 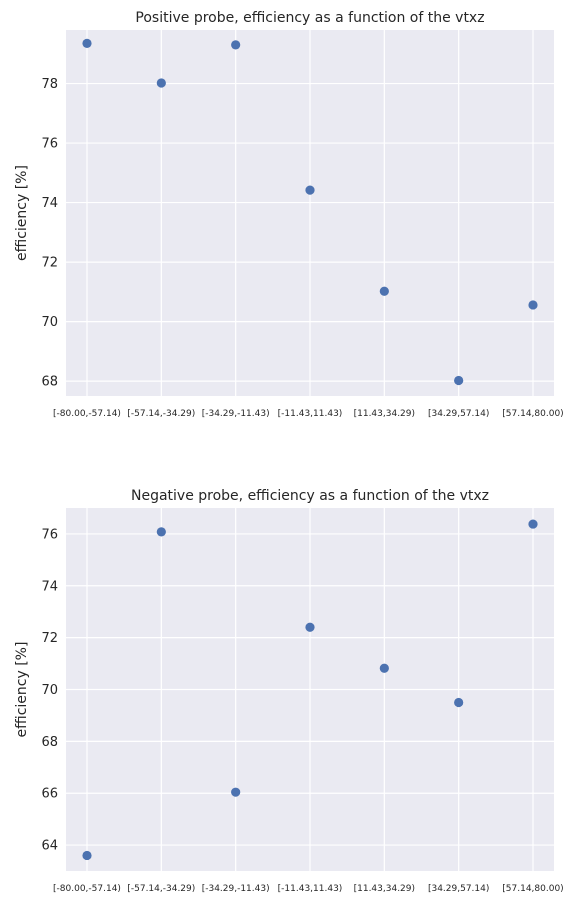 I want to click on chart-2-y-tick-label: 76, so click(x=49, y=534).